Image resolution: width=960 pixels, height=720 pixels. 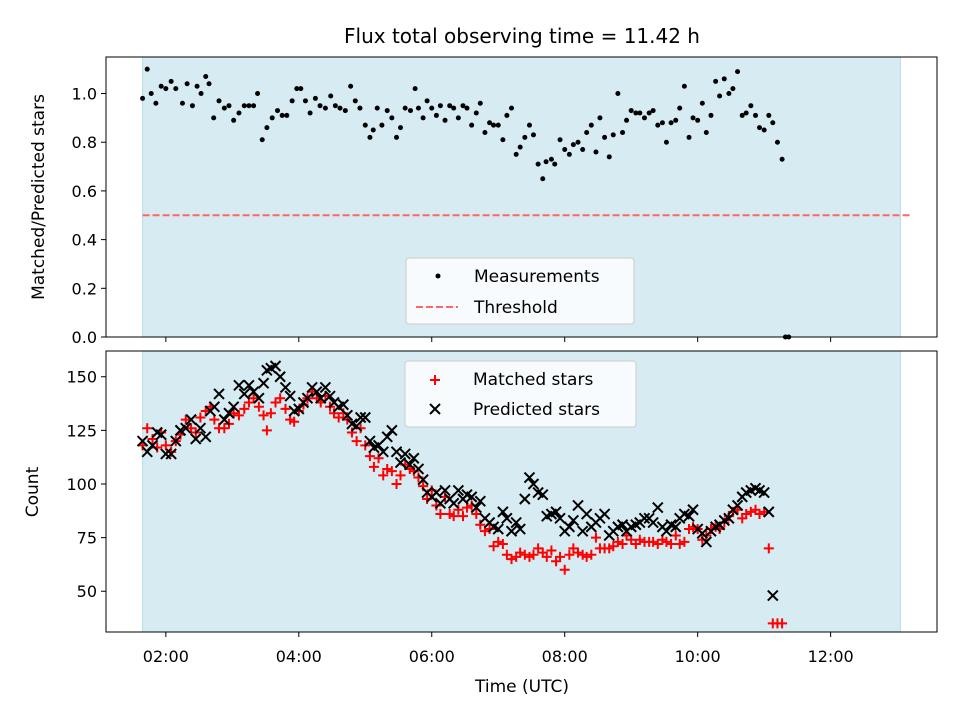 I want to click on chart-title: Flux total observing time = 11.42 h, so click(x=522, y=36).